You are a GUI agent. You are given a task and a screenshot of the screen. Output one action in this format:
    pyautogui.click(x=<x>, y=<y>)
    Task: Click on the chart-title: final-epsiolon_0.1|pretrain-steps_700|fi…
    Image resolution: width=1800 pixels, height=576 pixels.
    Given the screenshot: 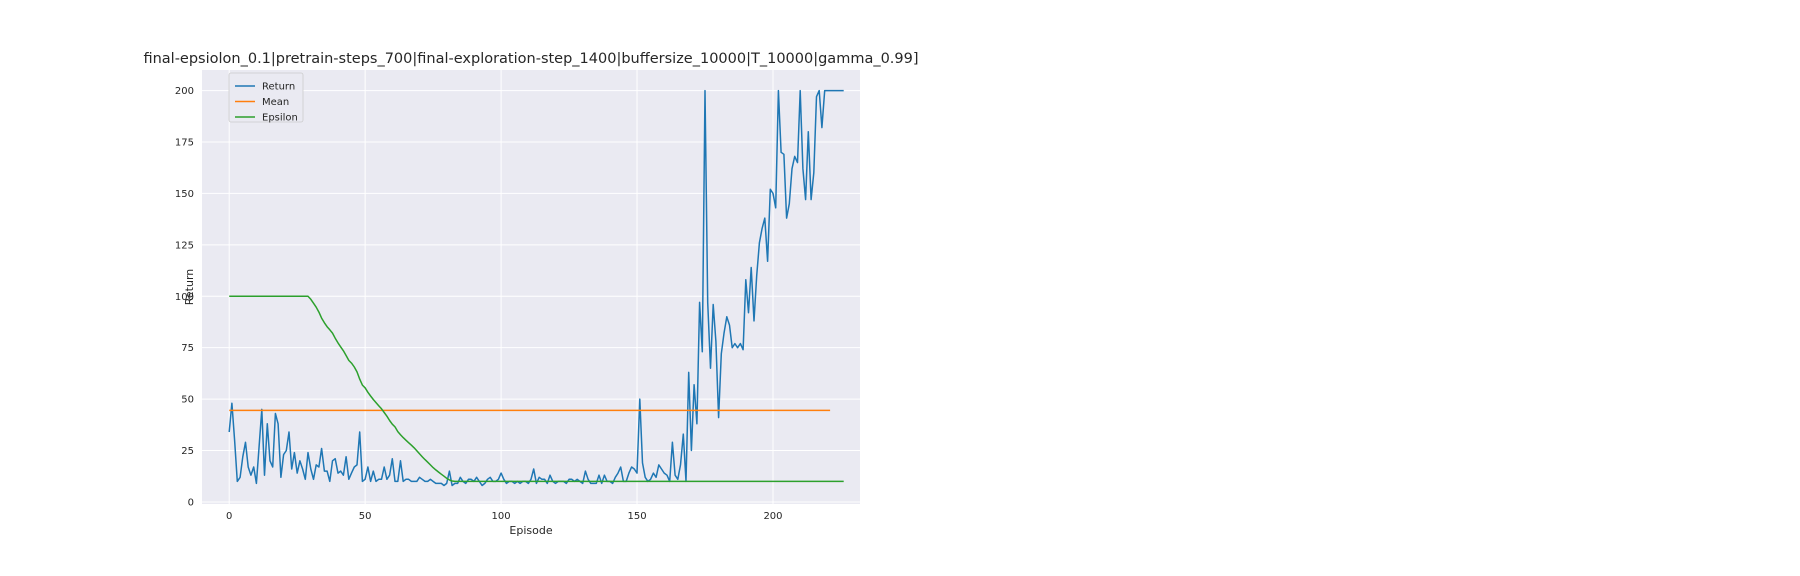 What is the action you would take?
    pyautogui.click(x=530, y=59)
    